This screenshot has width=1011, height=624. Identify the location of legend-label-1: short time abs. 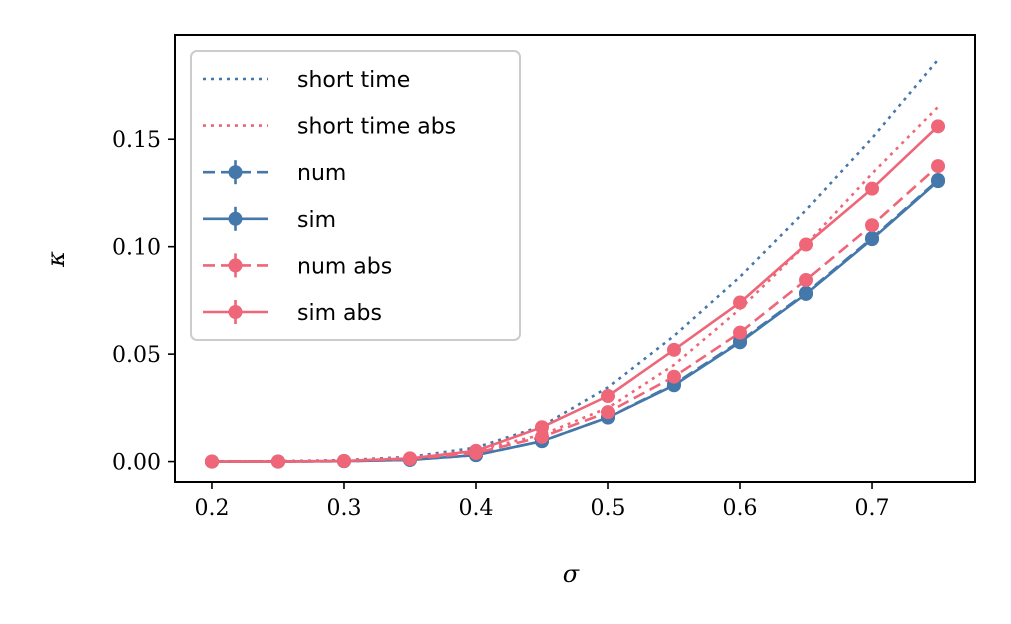
(376, 127).